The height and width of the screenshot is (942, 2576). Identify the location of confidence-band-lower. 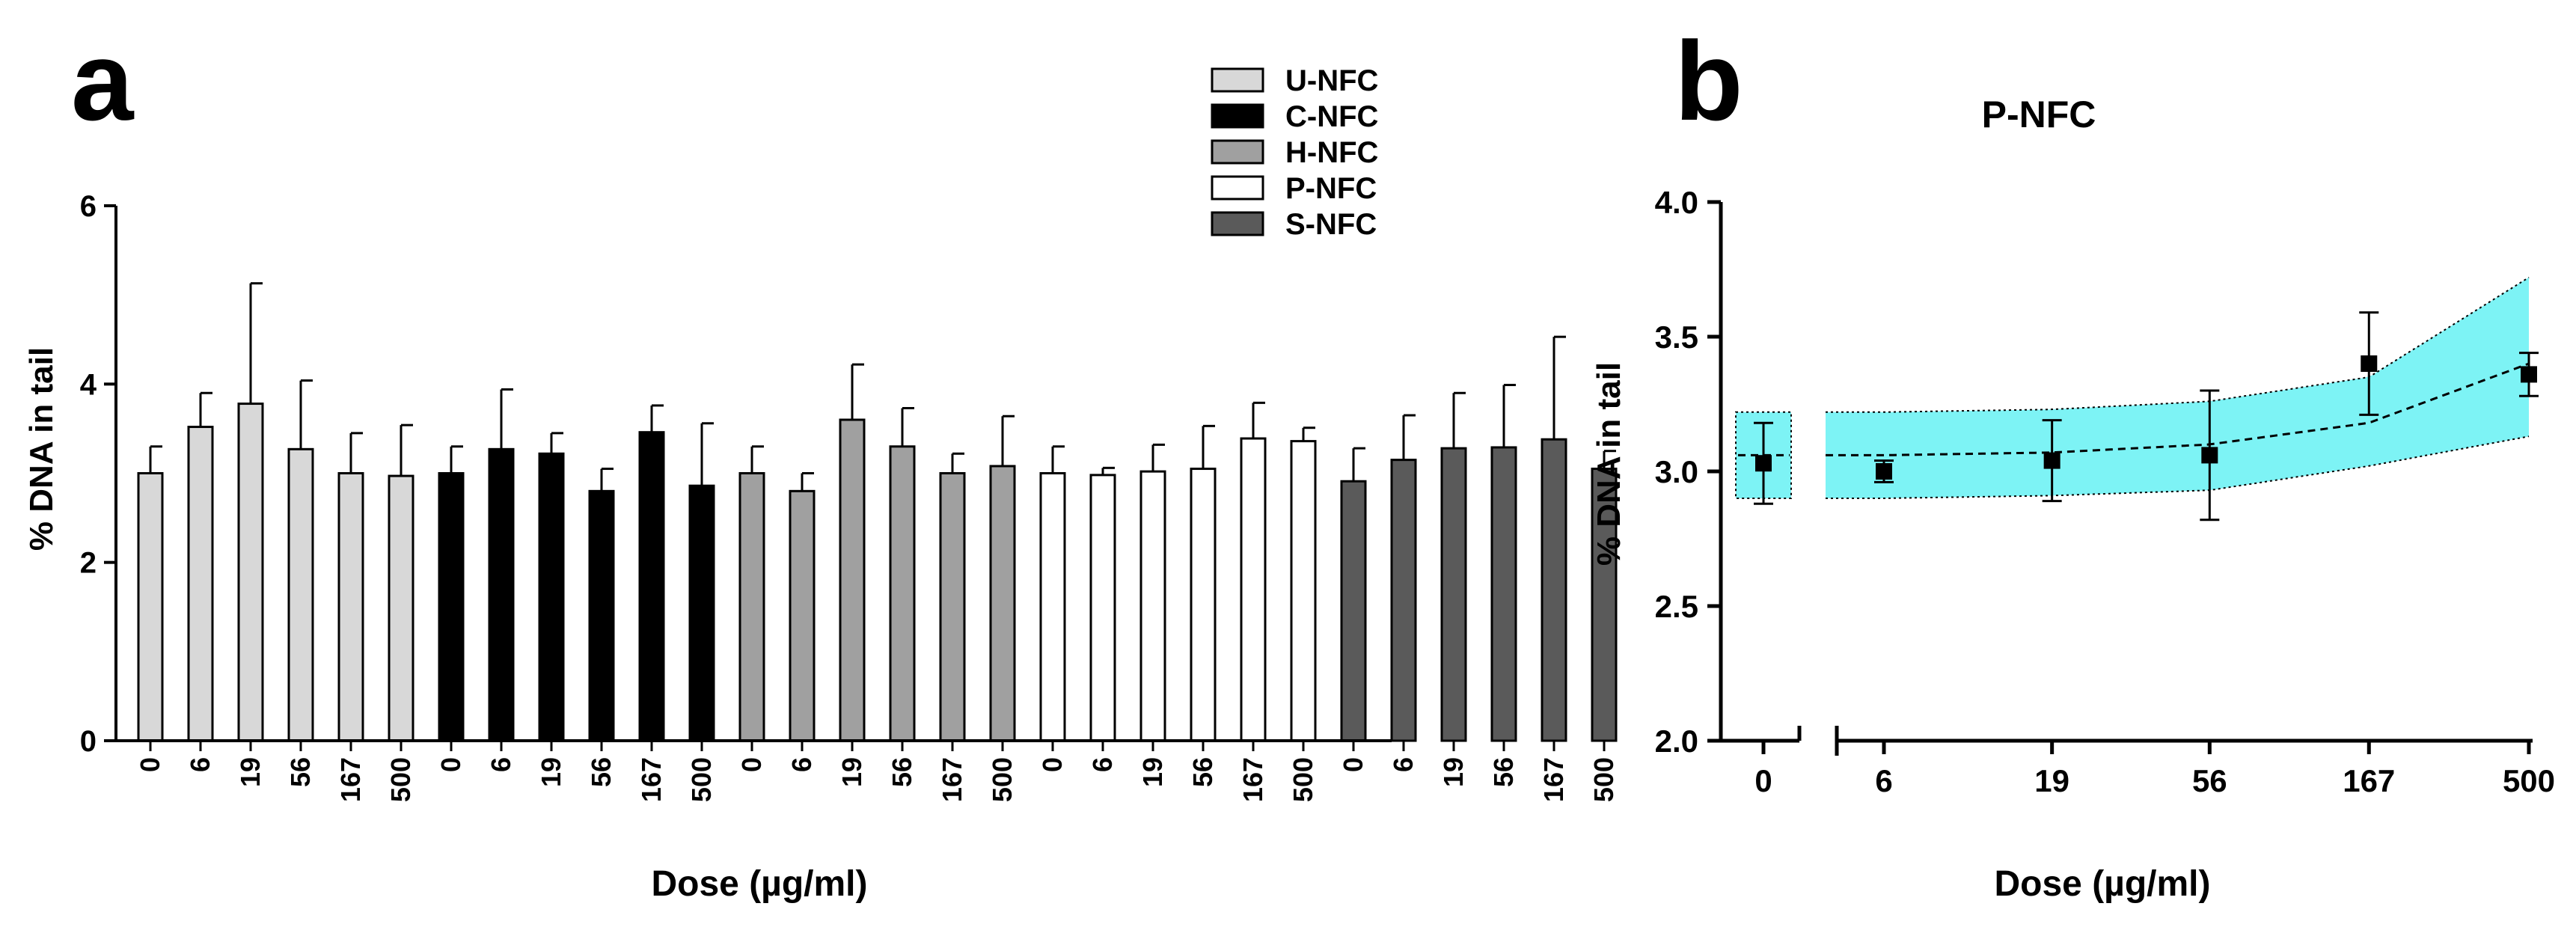
(2178, 467).